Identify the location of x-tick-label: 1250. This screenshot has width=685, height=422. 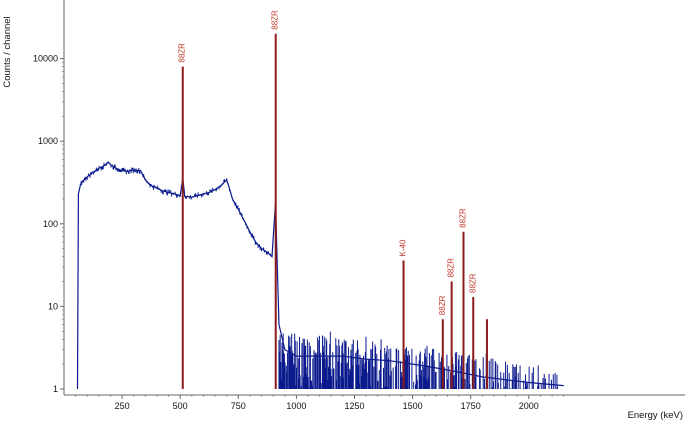
(354, 406).